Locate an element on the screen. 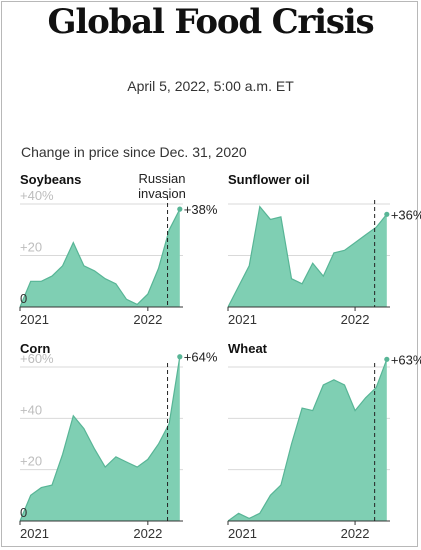 This screenshot has width=421, height=550. chart-title: Wheat is located at coordinates (248, 348).